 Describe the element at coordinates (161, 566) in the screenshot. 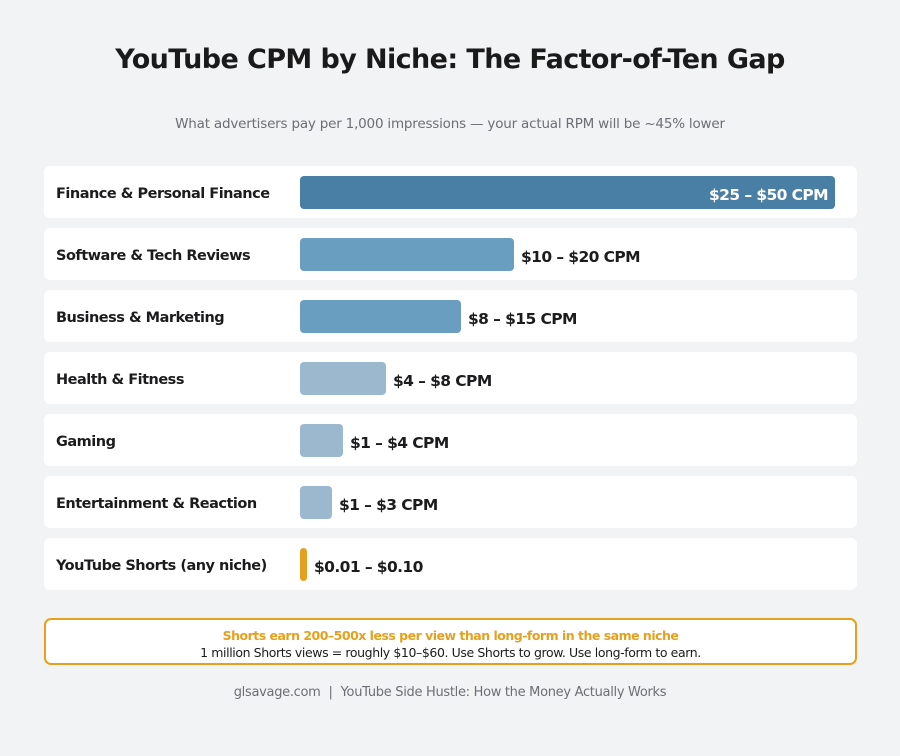

I see `row-label: YouTube Shorts (any niche)` at that location.